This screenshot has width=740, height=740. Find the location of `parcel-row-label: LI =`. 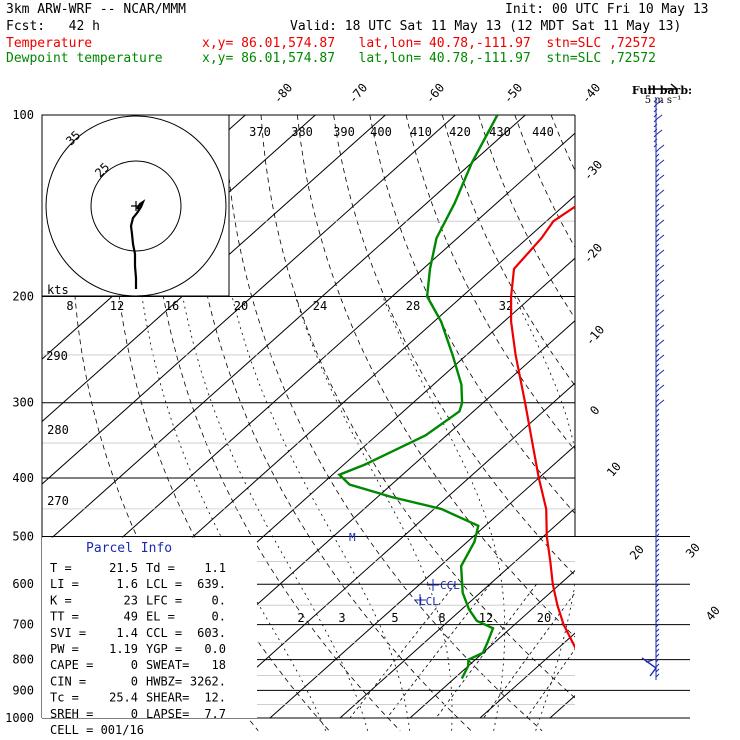

parcel-row-label: LI = is located at coordinates (64, 584).